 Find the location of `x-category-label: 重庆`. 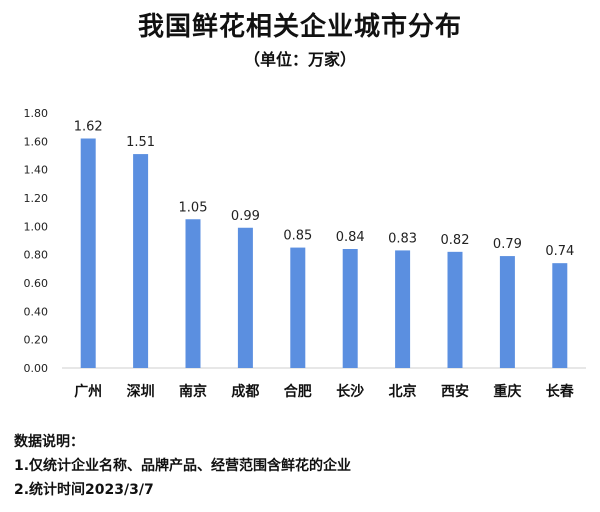

x-category-label: 重庆 is located at coordinates (507, 391).